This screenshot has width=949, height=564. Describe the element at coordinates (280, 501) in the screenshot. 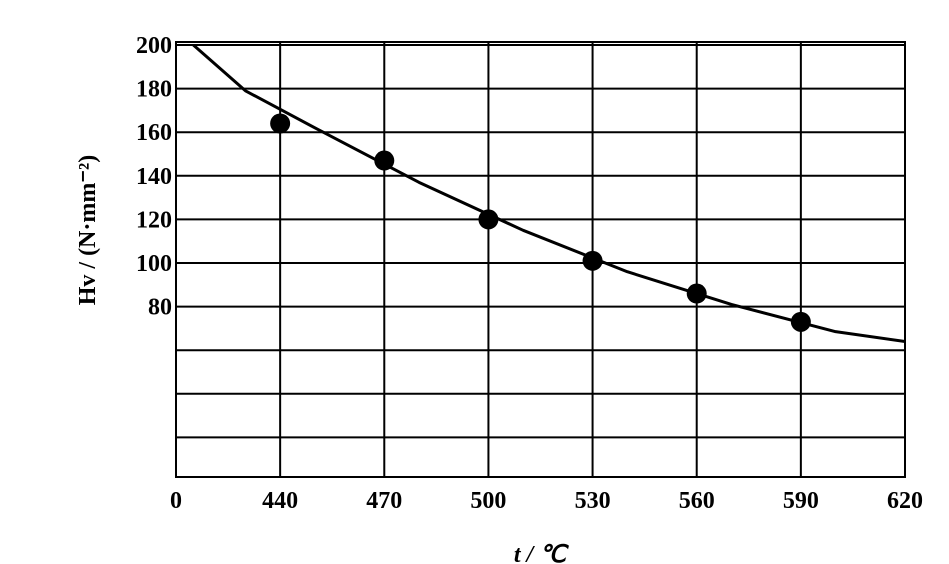

I see `x-tick-label: 440` at that location.